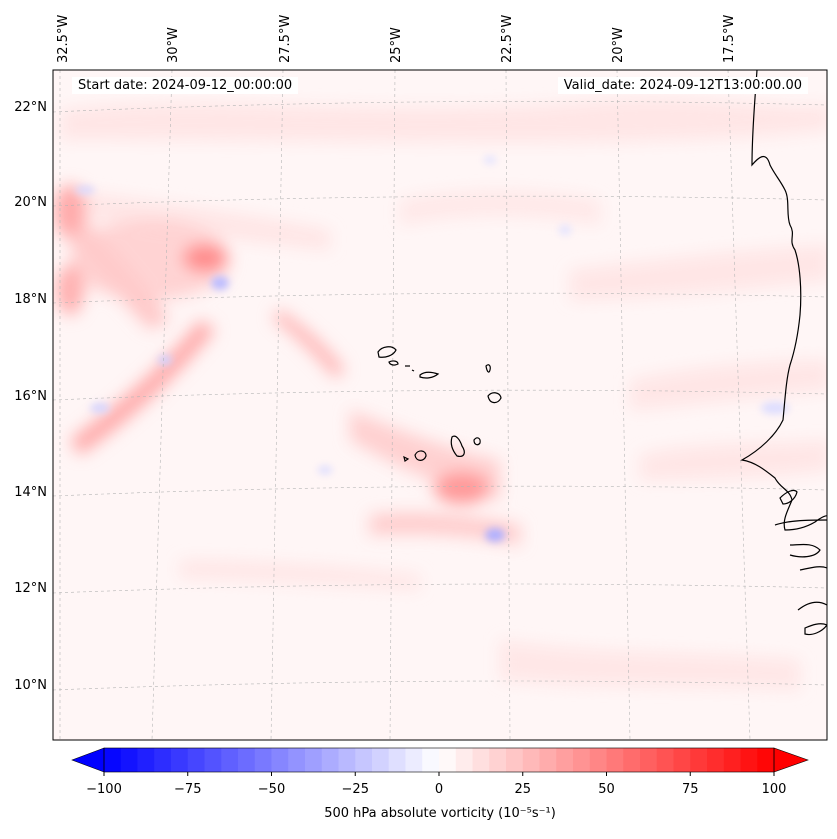 This screenshot has height=839, width=837. Describe the element at coordinates (429, 375) in the screenshot. I see `island-sao-nicolau` at that location.